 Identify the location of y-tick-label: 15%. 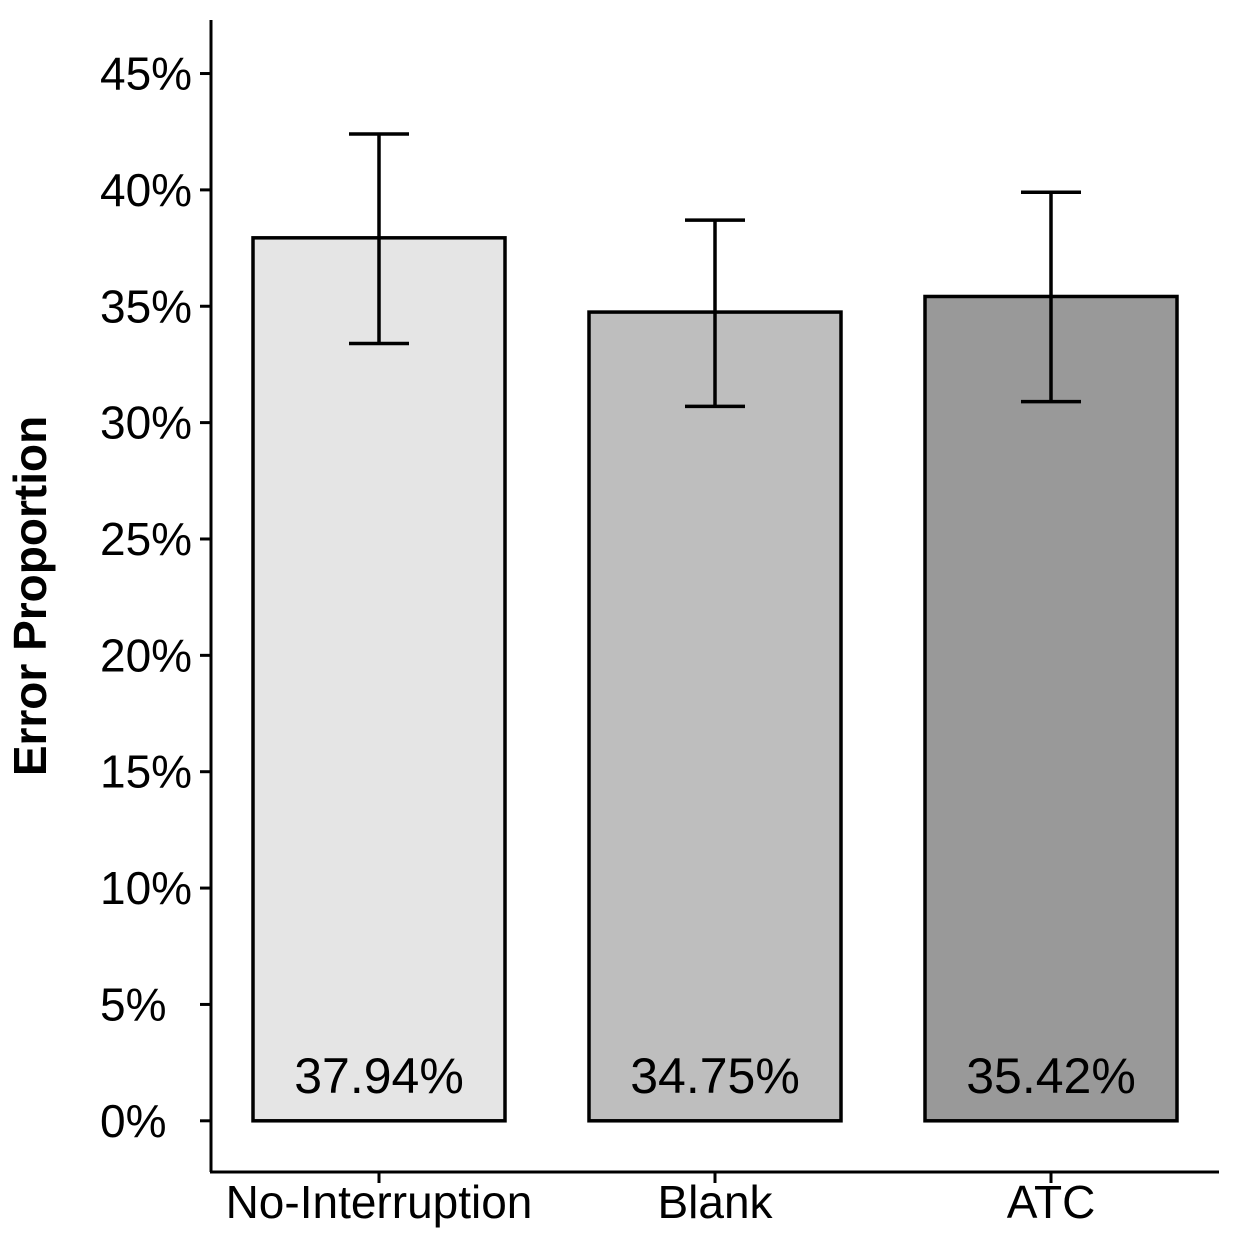
(146, 772).